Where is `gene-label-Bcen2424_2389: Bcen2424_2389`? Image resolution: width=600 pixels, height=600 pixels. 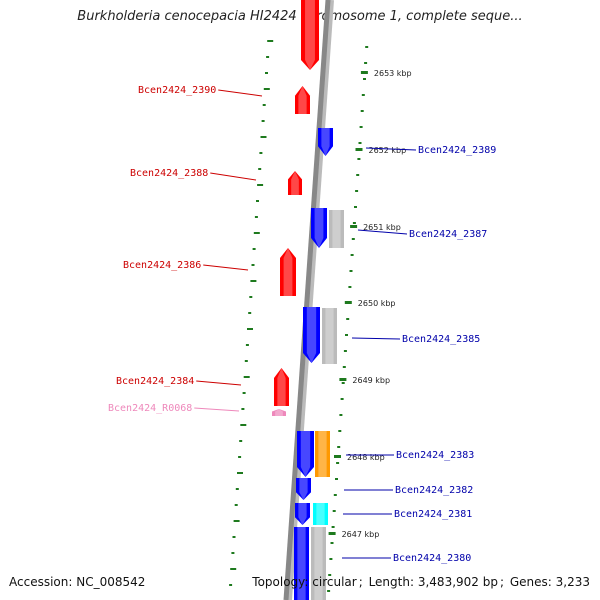
gene-label-Bcen2424_2389: Bcen2424_2389 is located at coordinates (430, 150).